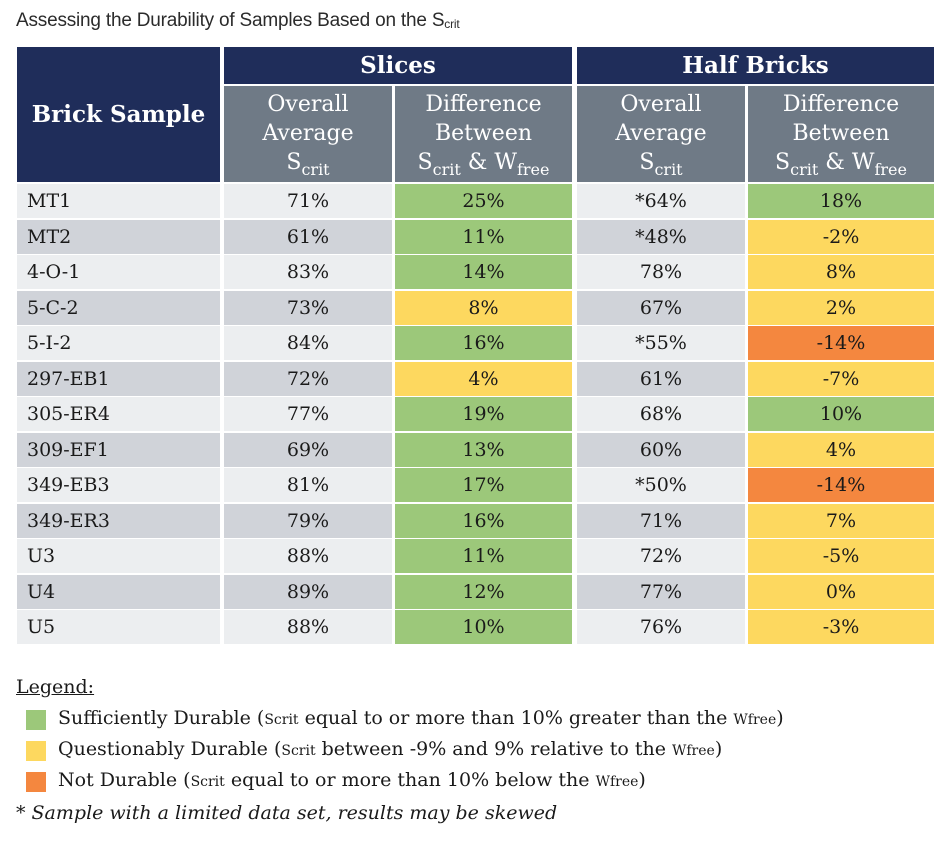  I want to click on half-average-cell: 76%, so click(661, 627).